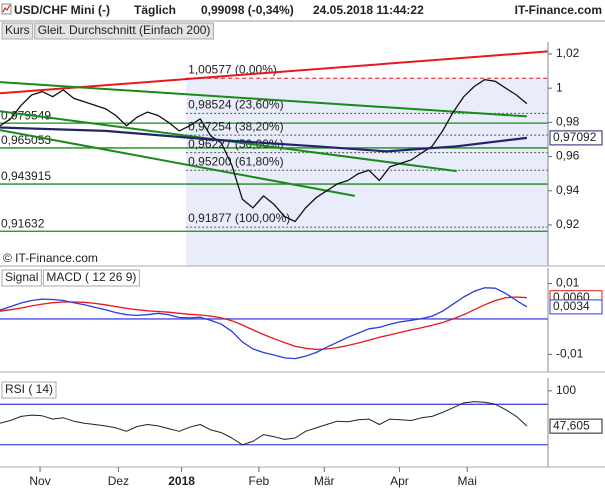 The image size is (605, 494). Describe the element at coordinates (26, 176) in the screenshot. I see `level-label: 0,943915` at that location.